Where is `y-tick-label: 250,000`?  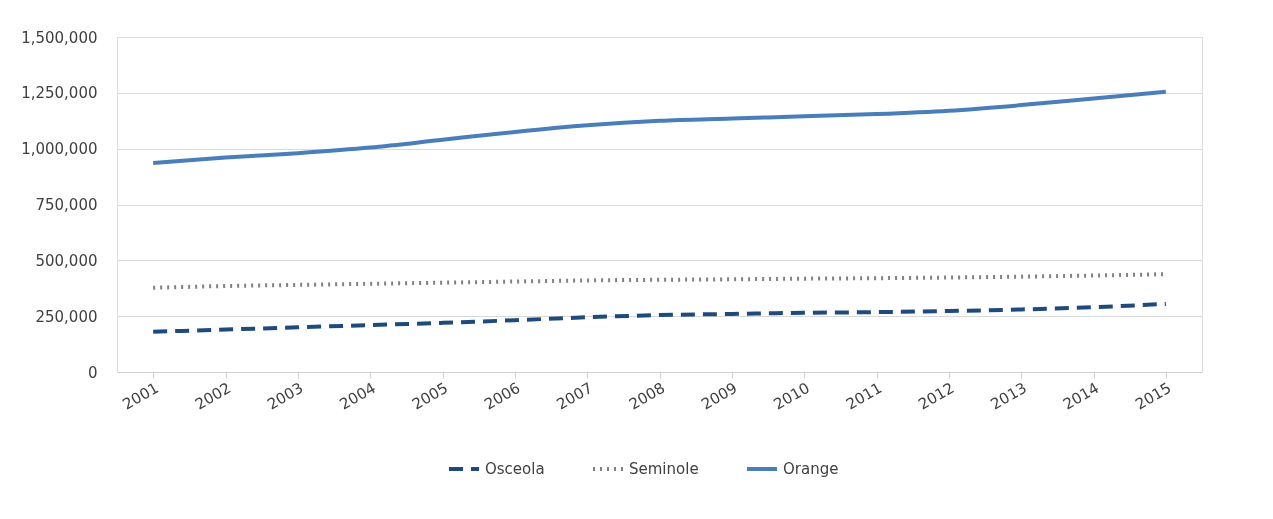
y-tick-label: 250,000 is located at coordinates (66, 316).